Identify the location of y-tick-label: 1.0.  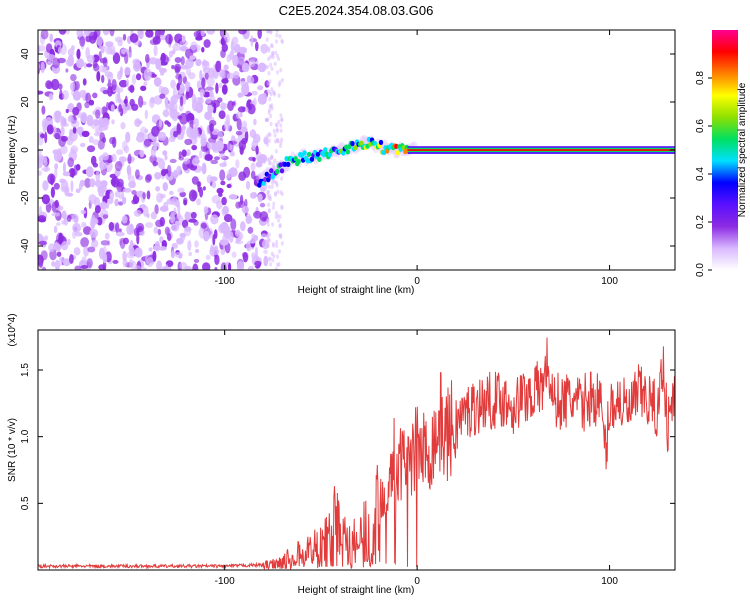
(25, 436).